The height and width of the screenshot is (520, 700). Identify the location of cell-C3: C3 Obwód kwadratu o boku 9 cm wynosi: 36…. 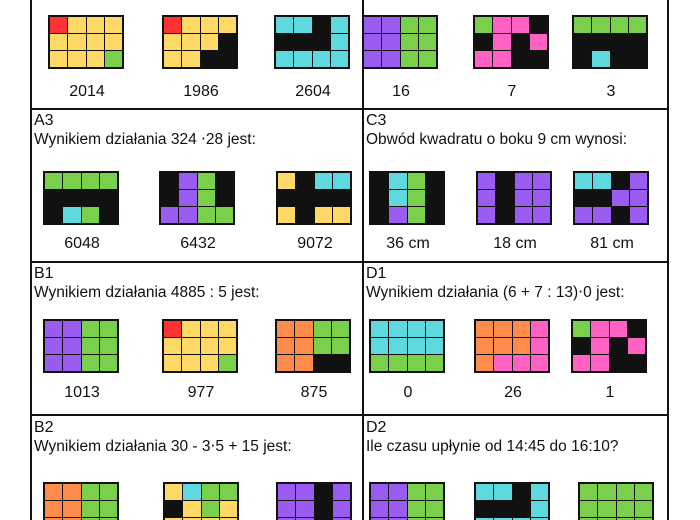
(515, 185).